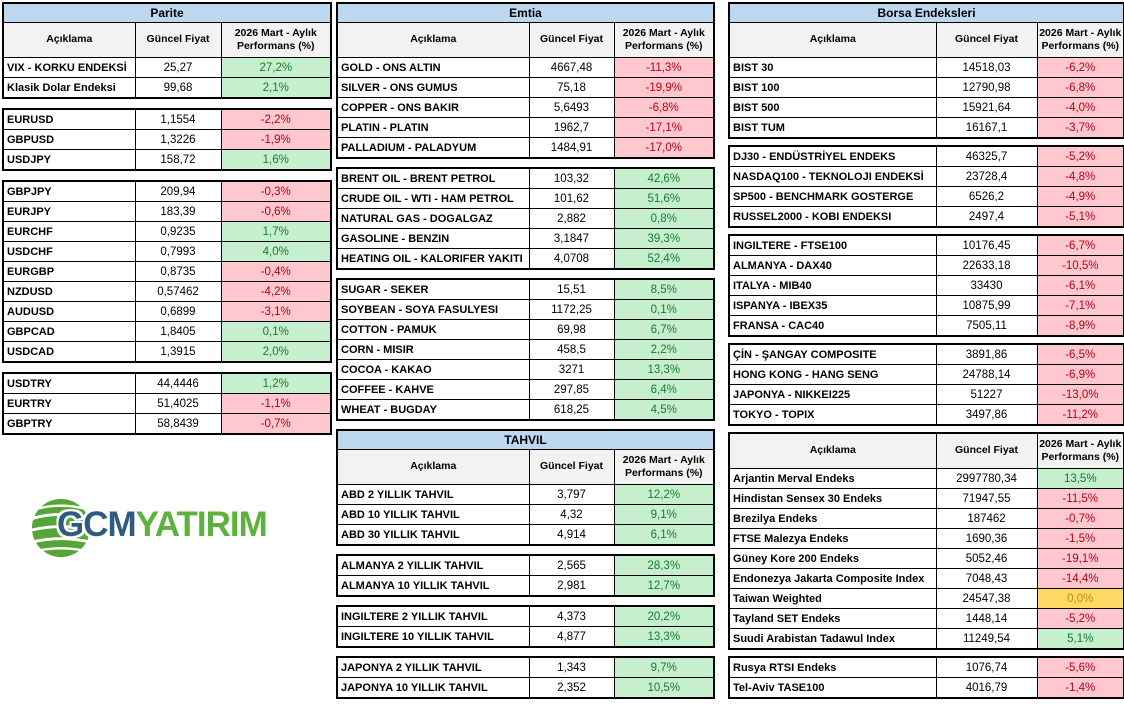 This screenshot has width=1124, height=707. Describe the element at coordinates (178, 383) in the screenshot. I see `price-value: 44,4446` at that location.